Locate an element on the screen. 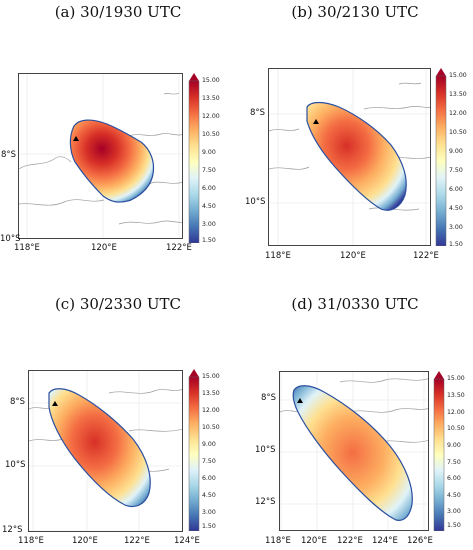 The width and height of the screenshot is (473, 550). coastlines is located at coordinates (100, 158).